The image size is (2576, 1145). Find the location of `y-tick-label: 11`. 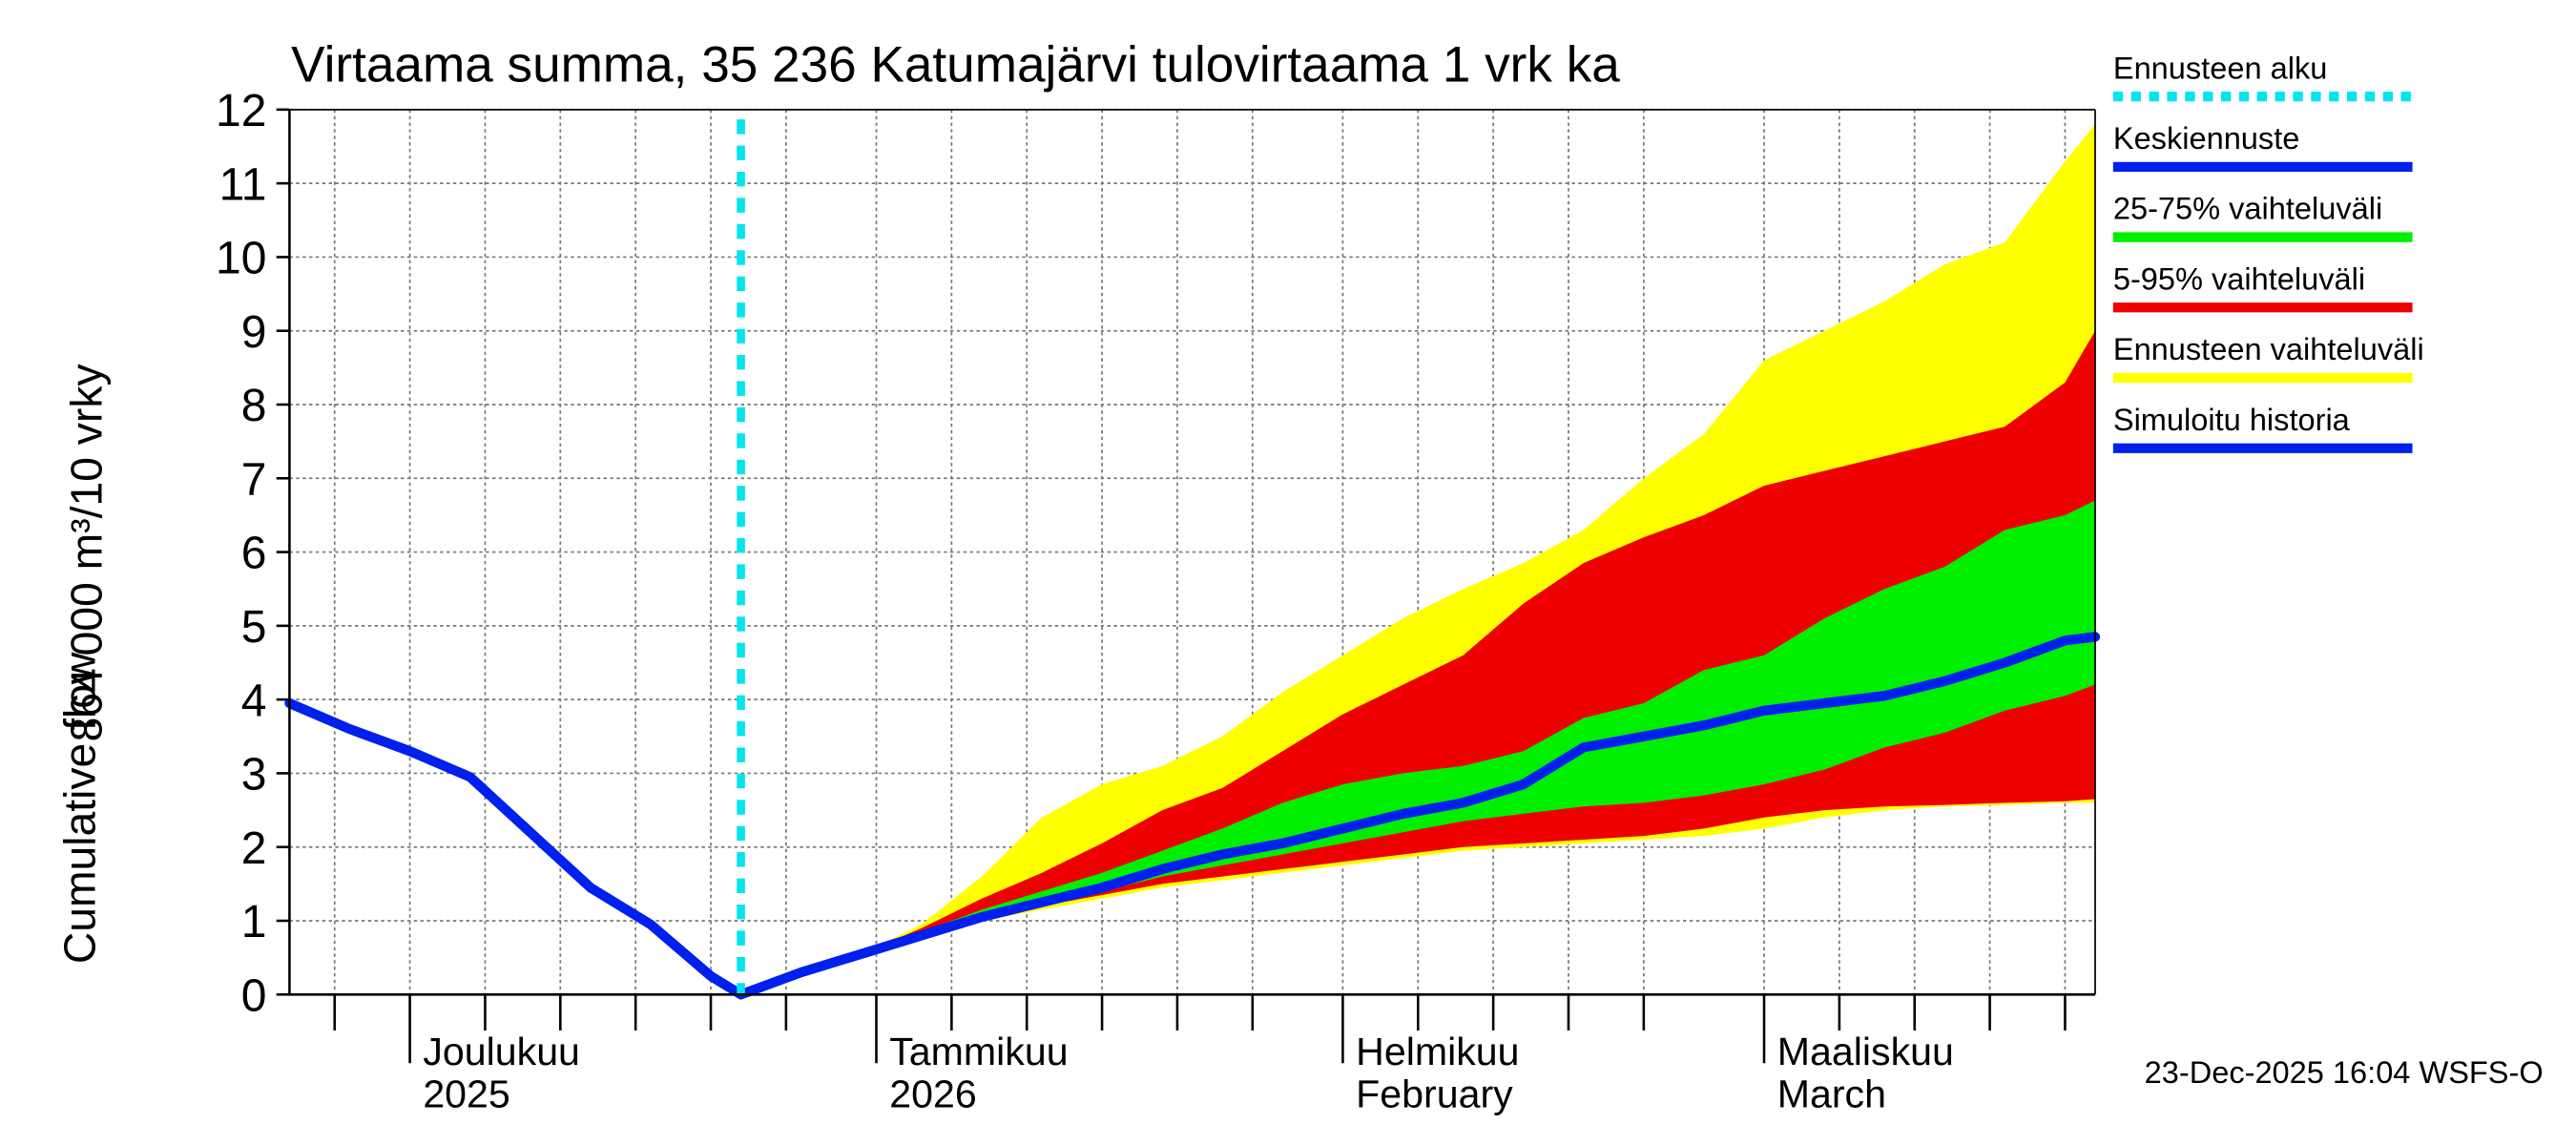

y-tick-label: 11 is located at coordinates (243, 185).